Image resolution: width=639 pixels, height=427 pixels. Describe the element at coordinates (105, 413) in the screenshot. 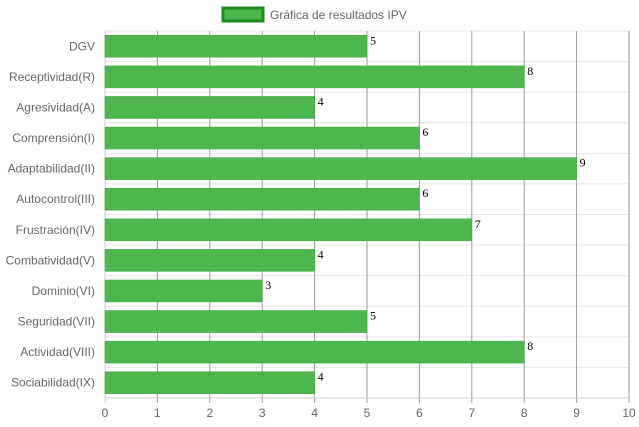

I see `x-tick-label: 0` at that location.